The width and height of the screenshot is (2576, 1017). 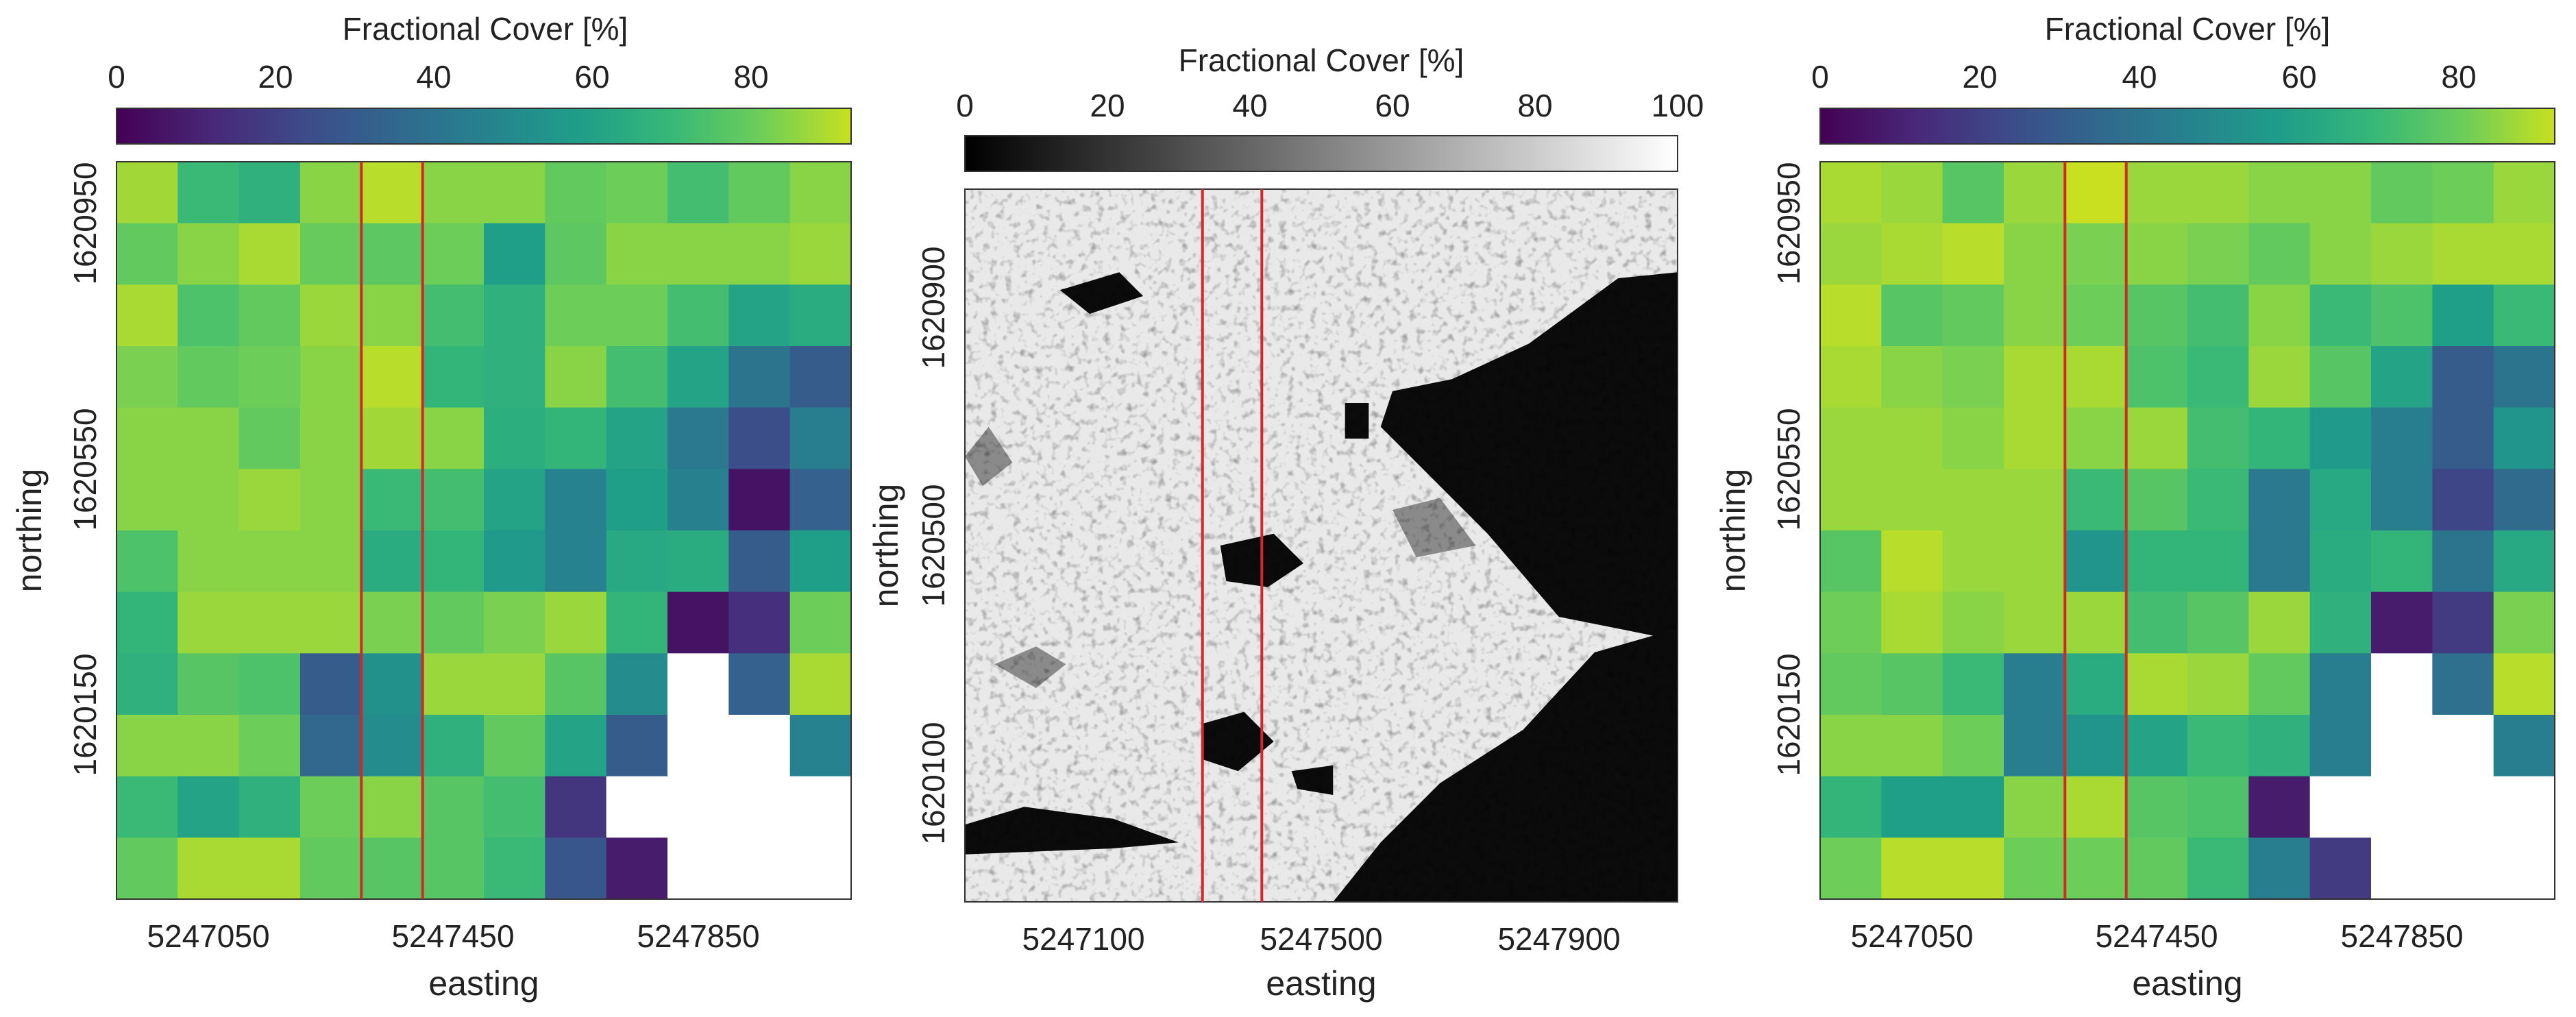 What do you see at coordinates (1321, 939) in the screenshot?
I see `x-tick-labels: 5247100 5247500 5247900` at bounding box center [1321, 939].